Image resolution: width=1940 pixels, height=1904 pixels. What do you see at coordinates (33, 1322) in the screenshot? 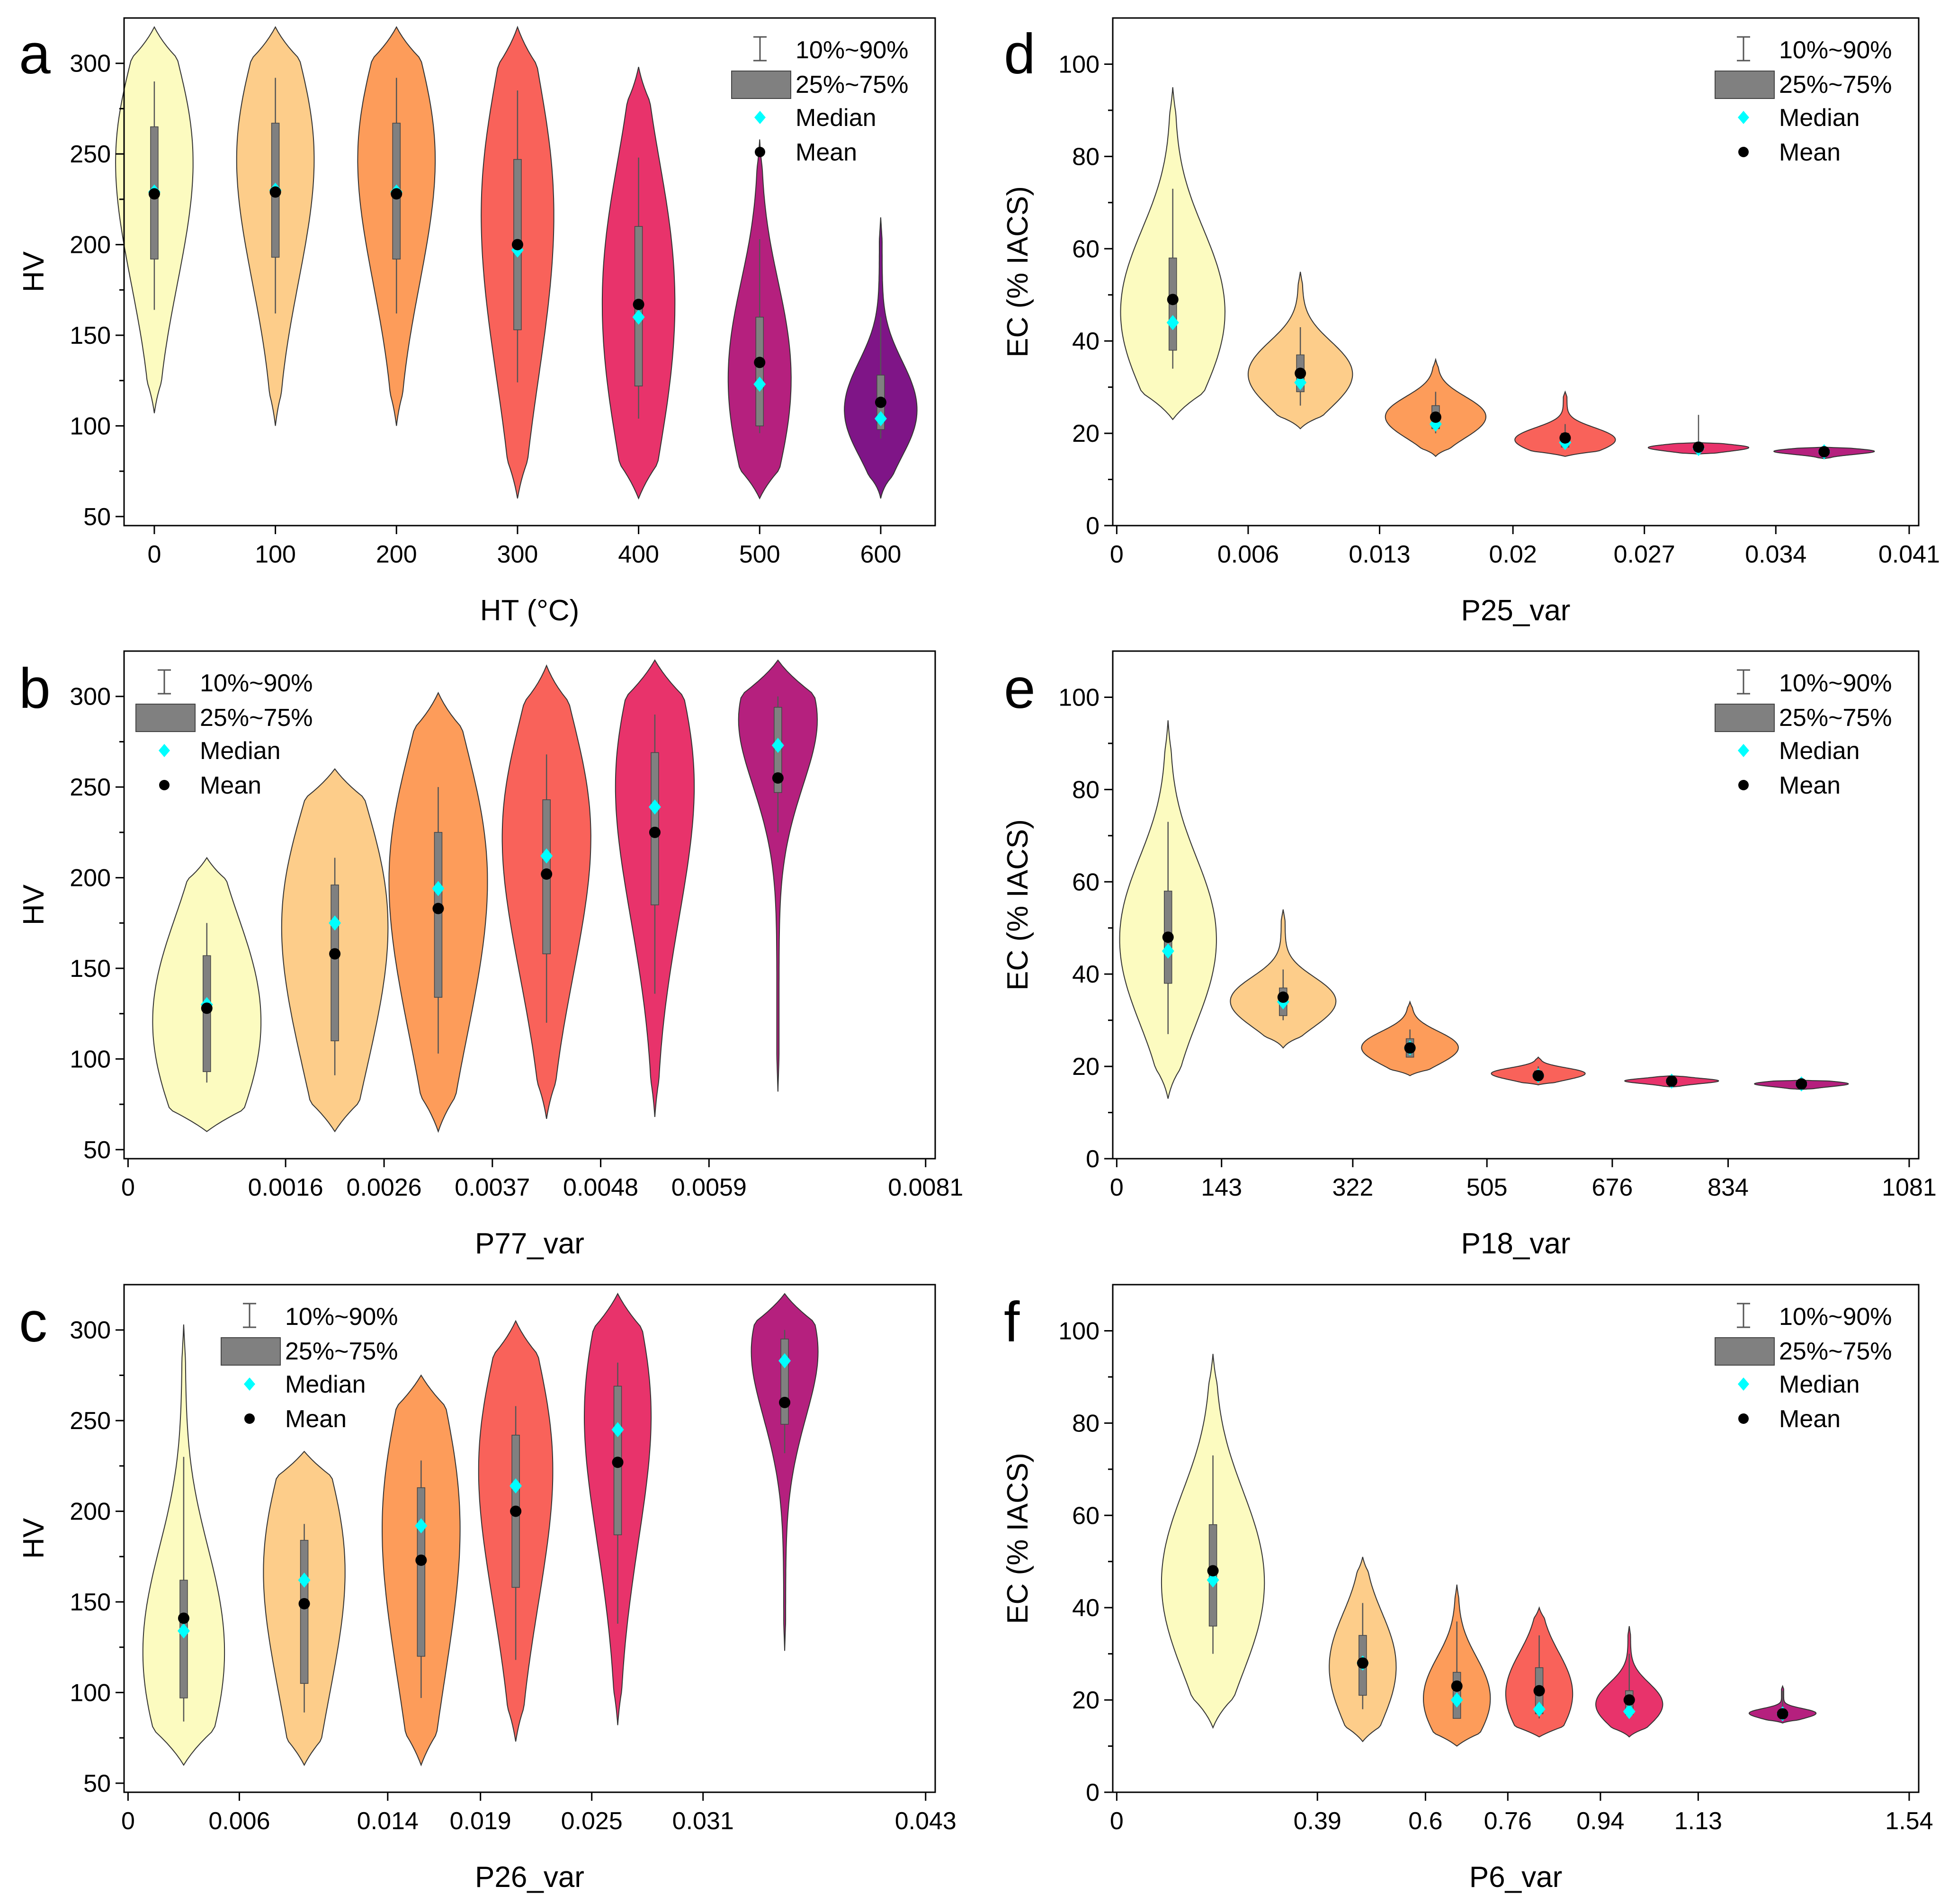
I see `panel-letter-c: c` at bounding box center [33, 1322].